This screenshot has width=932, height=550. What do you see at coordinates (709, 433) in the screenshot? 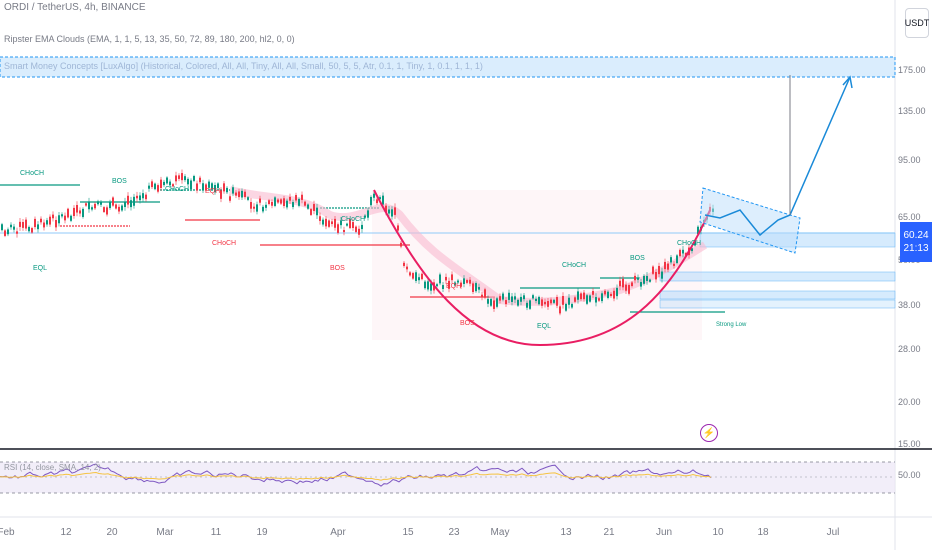
I see `lightning-icon: ⚡` at bounding box center [709, 433].